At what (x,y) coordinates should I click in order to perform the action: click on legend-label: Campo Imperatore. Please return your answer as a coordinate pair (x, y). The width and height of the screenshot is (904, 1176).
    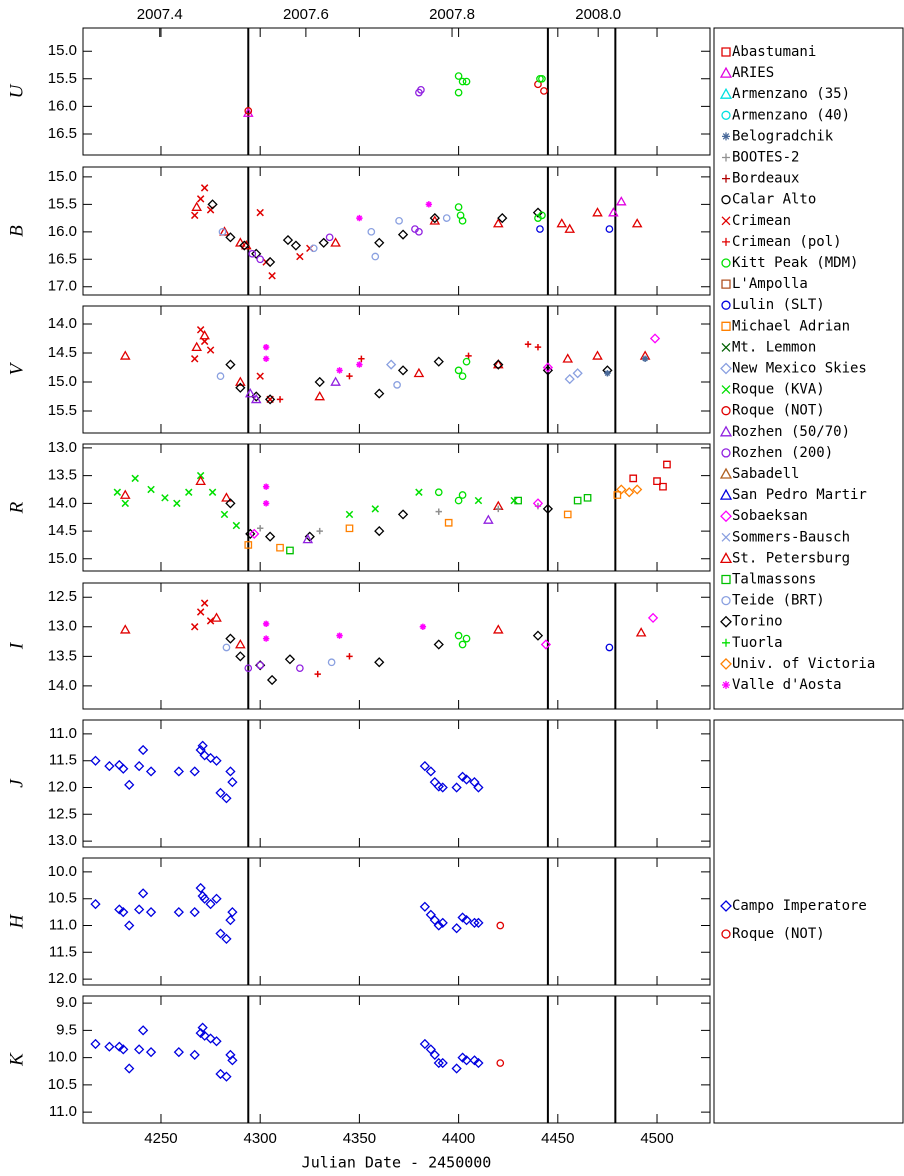
    Looking at the image, I should click on (799, 906).